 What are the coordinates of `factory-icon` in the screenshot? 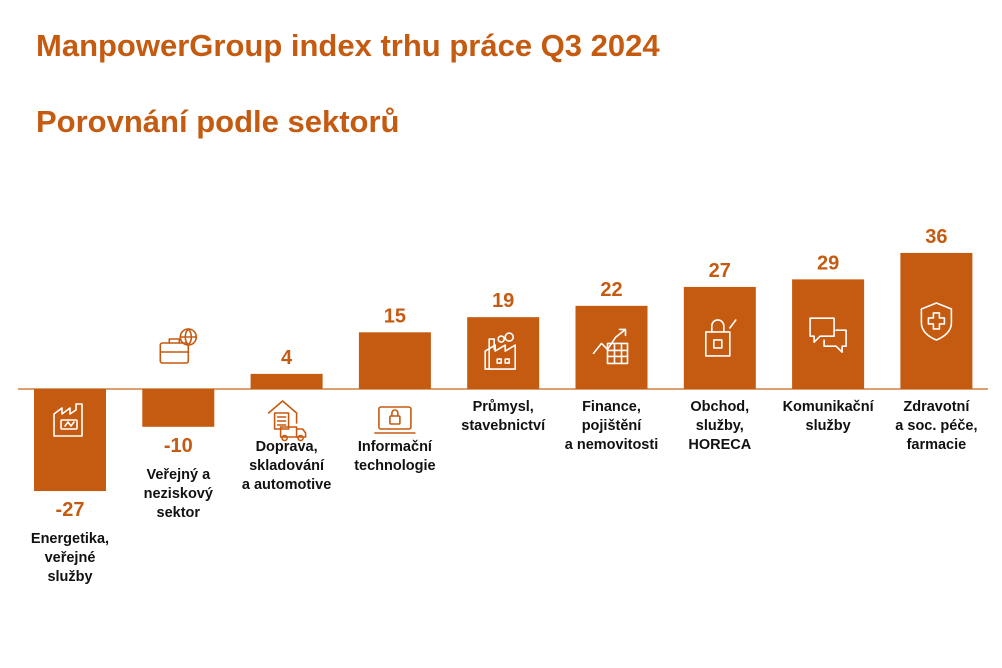 It's located at (500, 351).